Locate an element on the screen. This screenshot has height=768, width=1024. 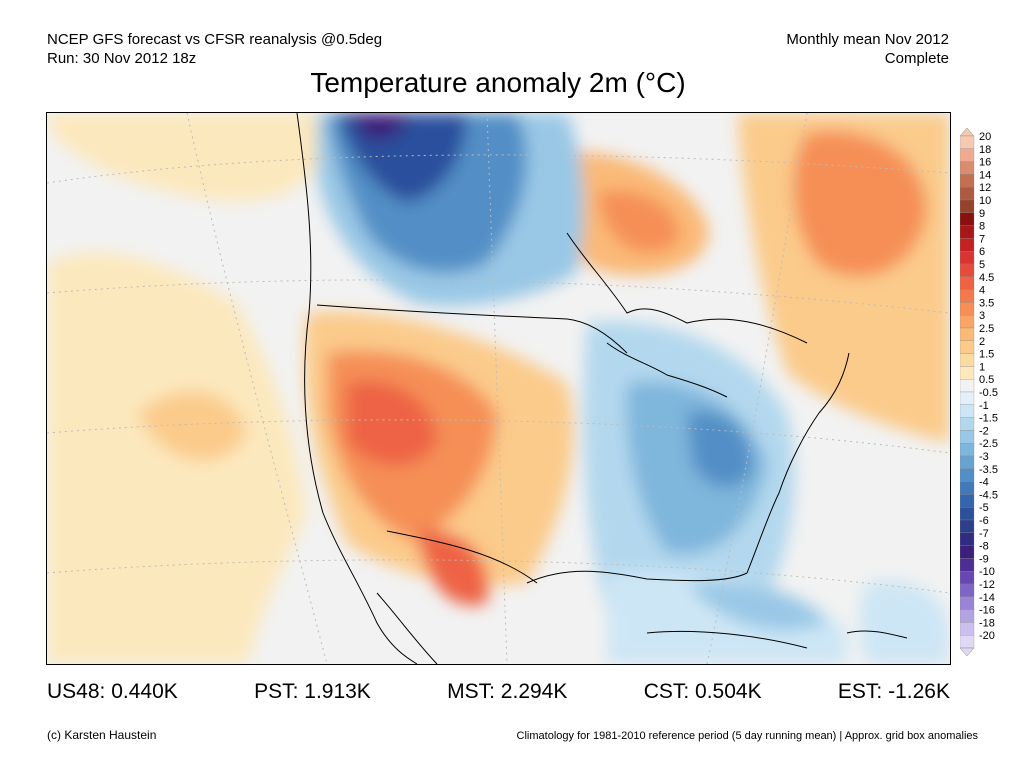
colorbar-label: 2.5 is located at coordinates (986, 329).